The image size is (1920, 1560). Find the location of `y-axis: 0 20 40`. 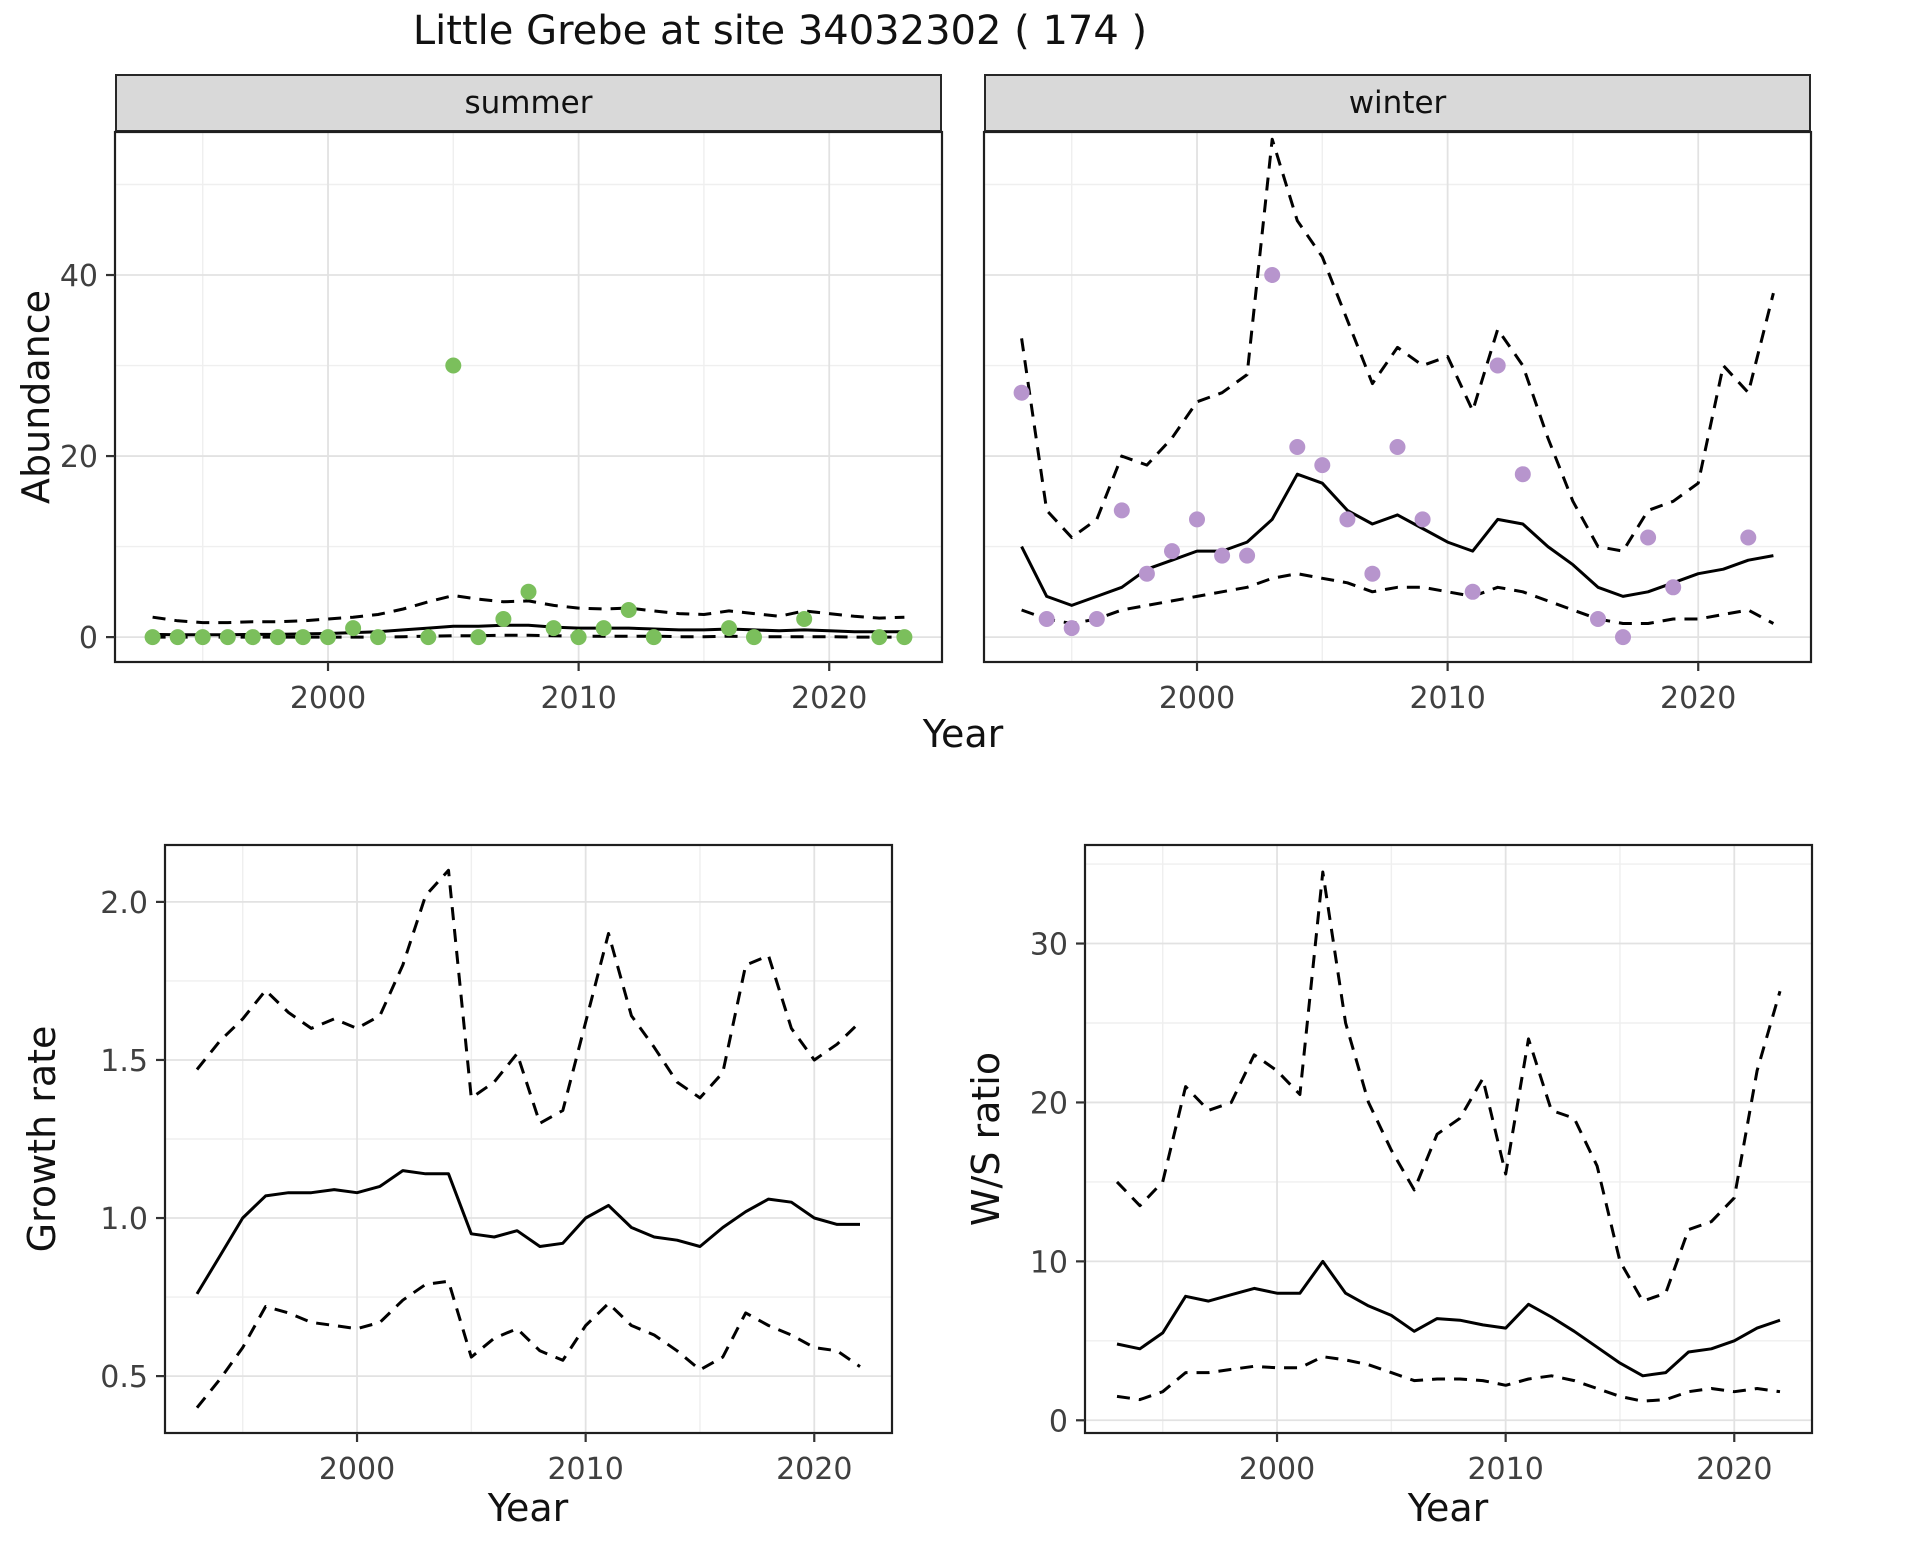

y-axis: 0 20 40 is located at coordinates (87, 457).